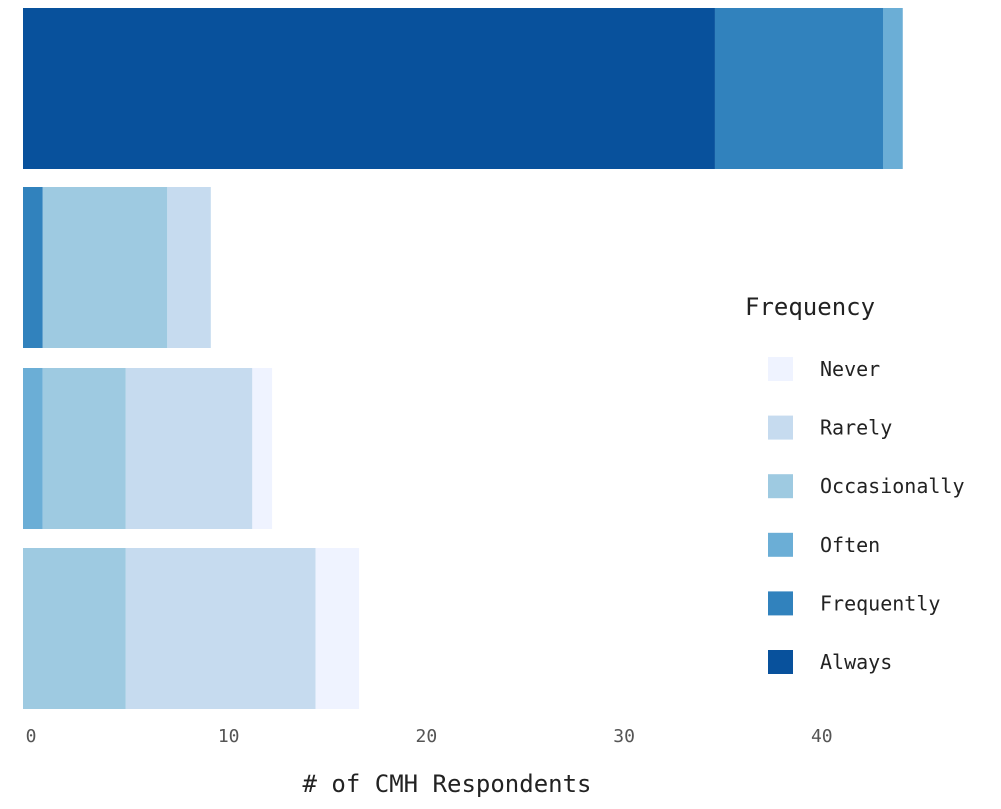 The image size is (1001, 809). I want to click on x-axis-ticks: 0 10 20 30 40, so click(429, 736).